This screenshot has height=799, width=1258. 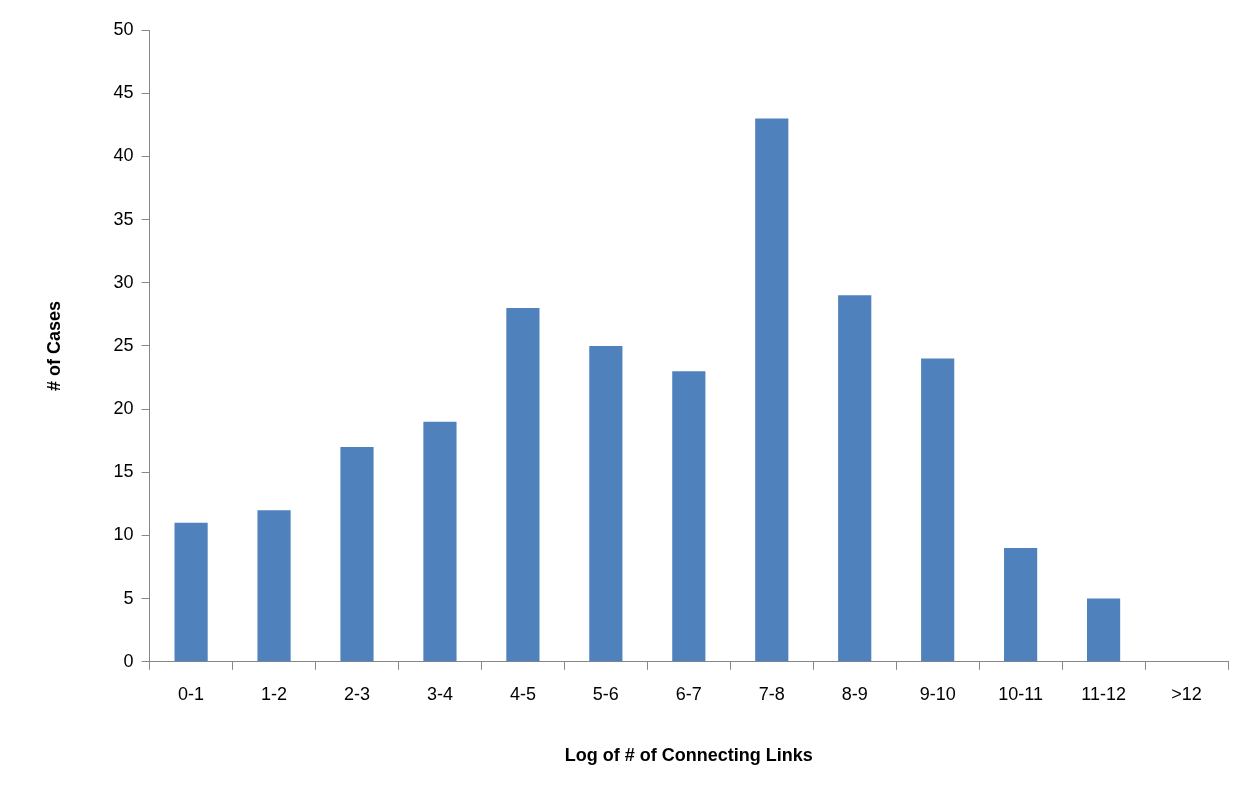 What do you see at coordinates (123, 218) in the screenshot?
I see `y-tick-label: 35` at bounding box center [123, 218].